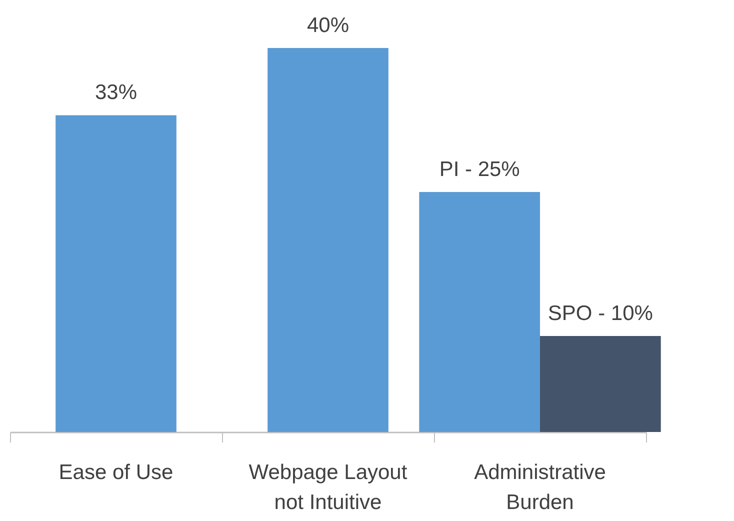  Describe the element at coordinates (328, 25) in the screenshot. I see `data-label: 40%` at that location.